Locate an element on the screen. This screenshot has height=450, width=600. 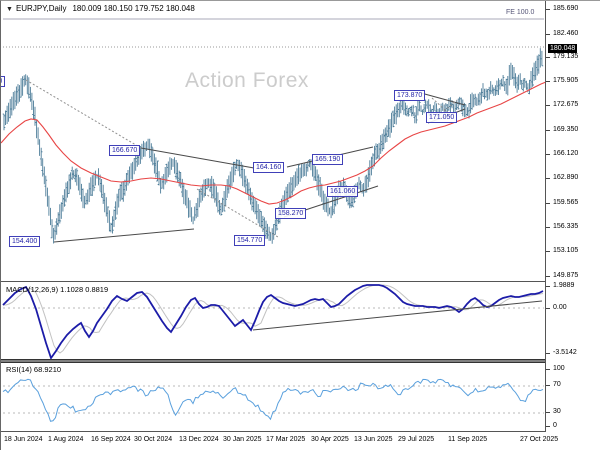
axis-tick-label: -3.5142 is located at coordinates (565, 352).